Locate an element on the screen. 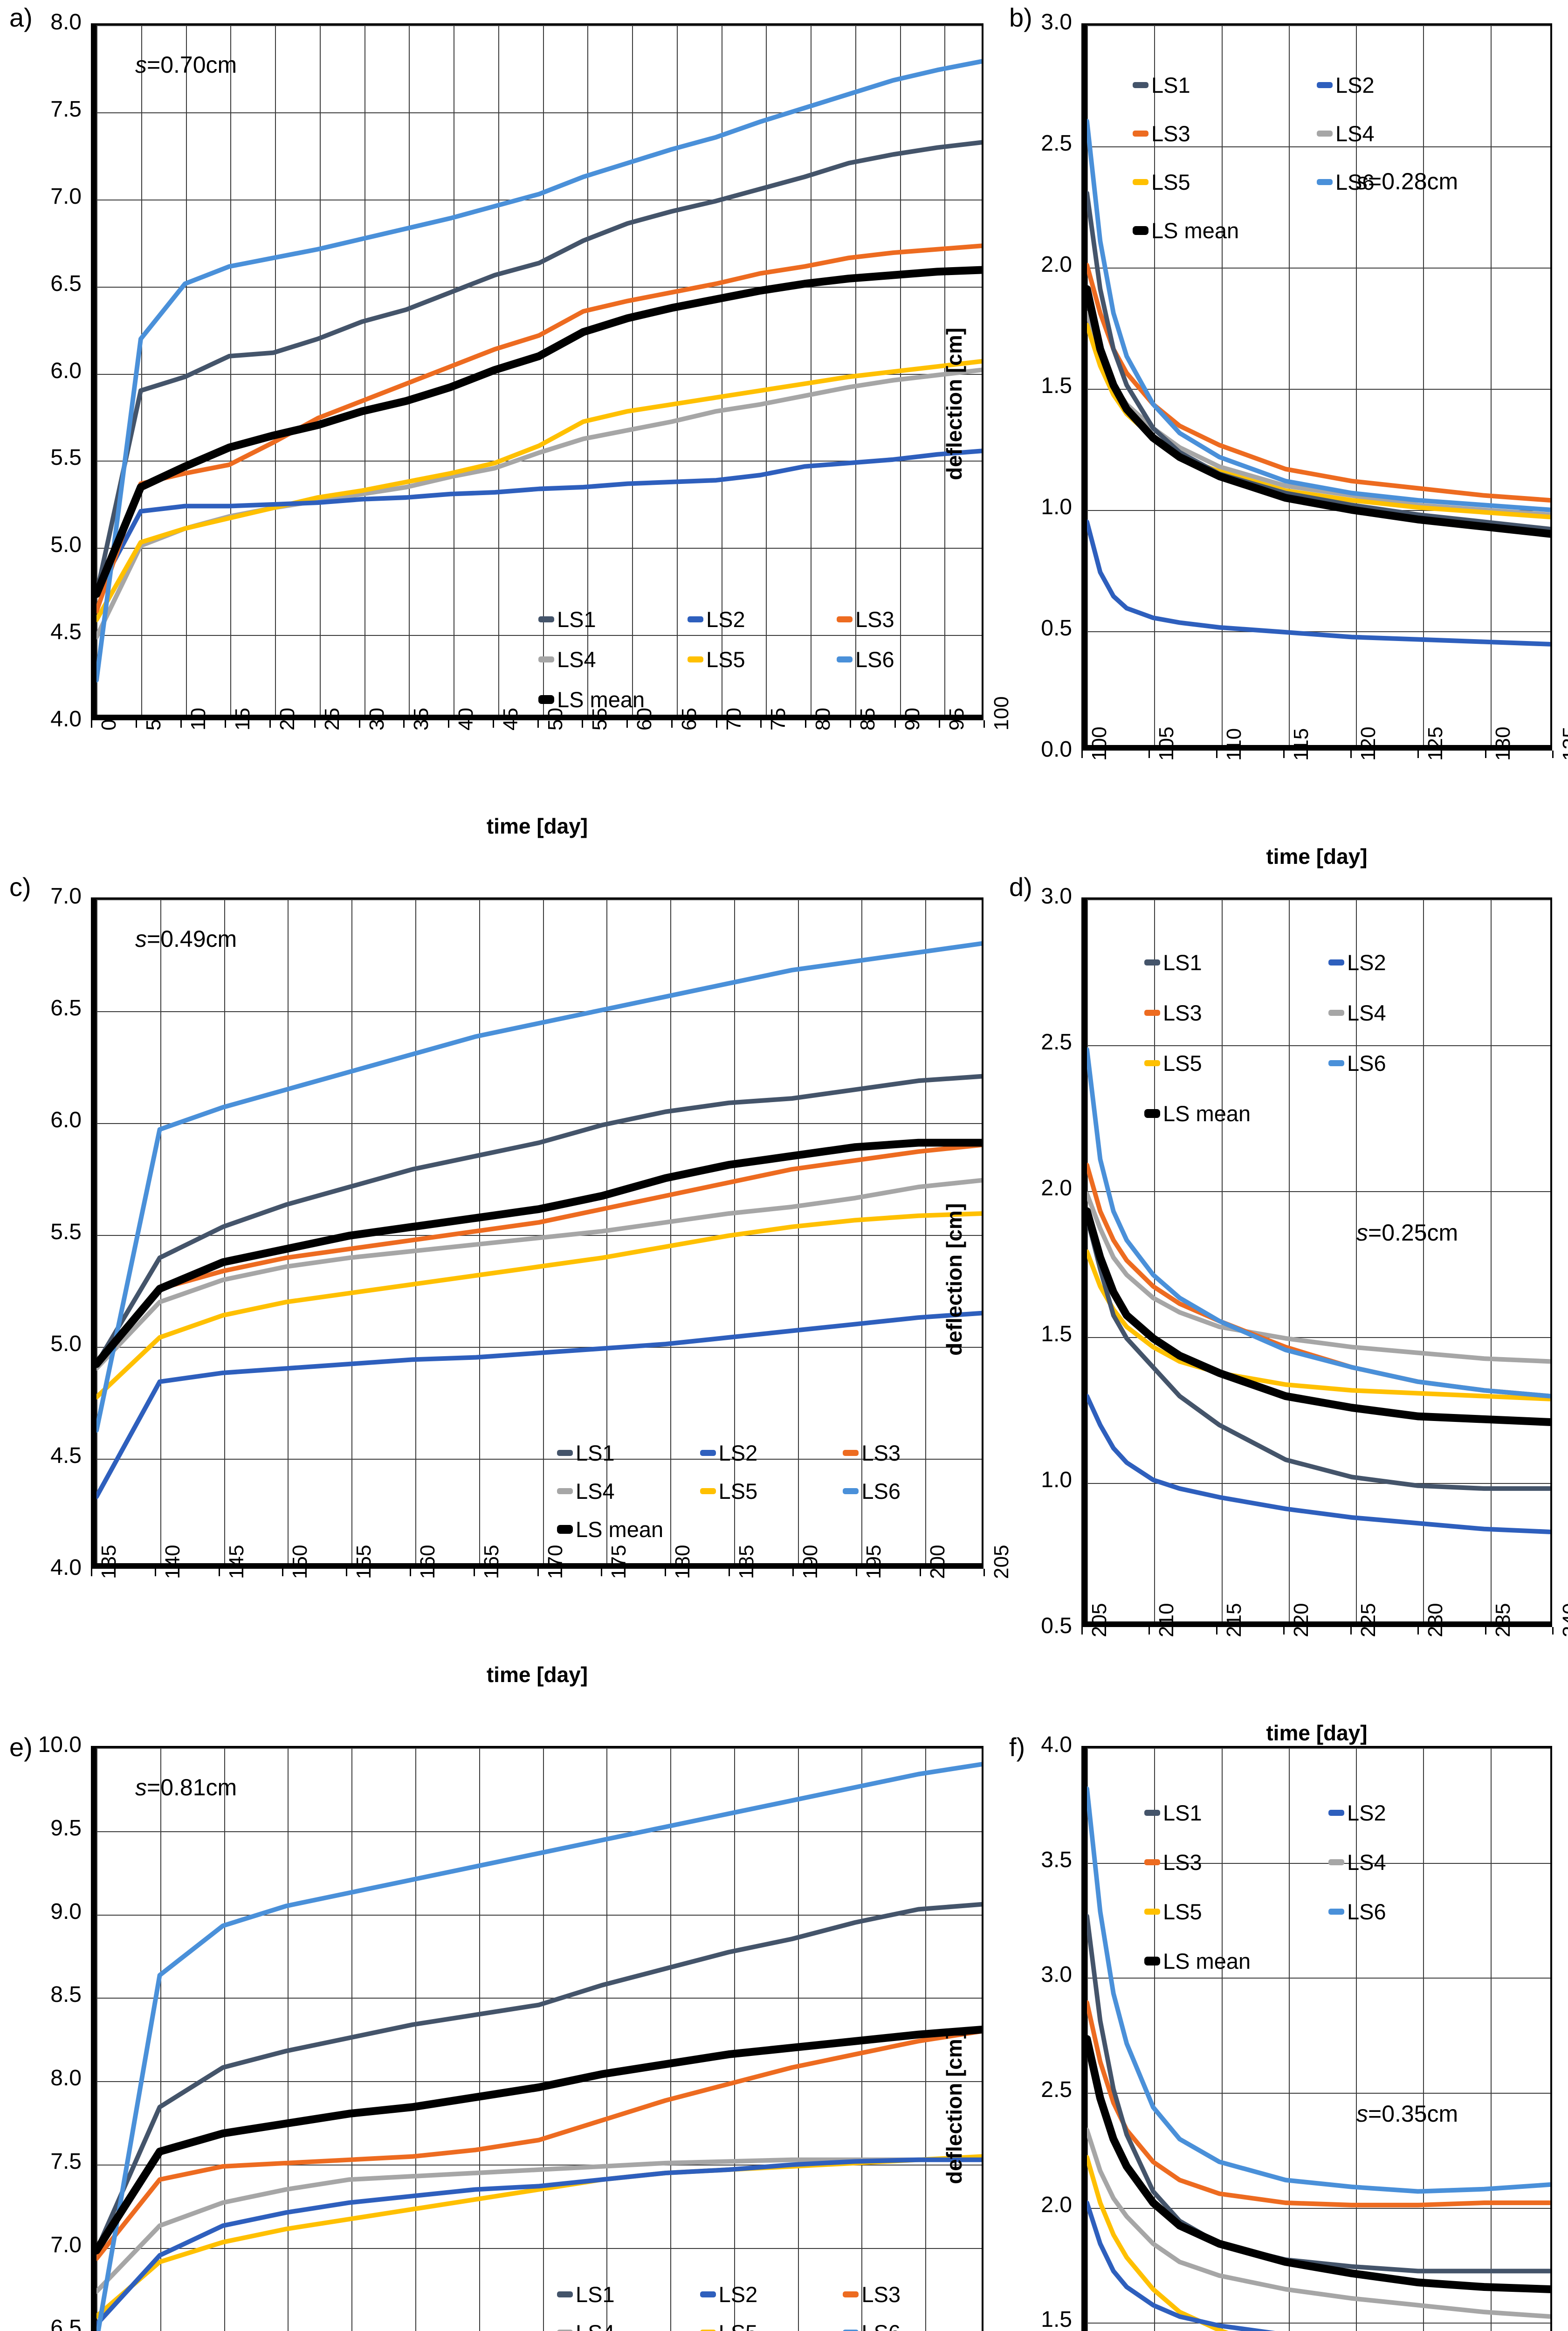 This screenshot has width=1568, height=2331. x-axis-tick-label: 205 is located at coordinates (1099, 1620).